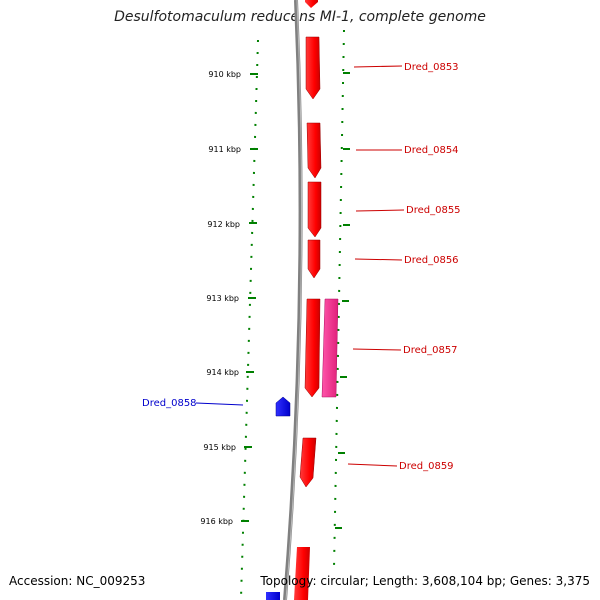  Describe the element at coordinates (219, 447) in the screenshot. I see `scale-label-915: 915 kbp` at that location.